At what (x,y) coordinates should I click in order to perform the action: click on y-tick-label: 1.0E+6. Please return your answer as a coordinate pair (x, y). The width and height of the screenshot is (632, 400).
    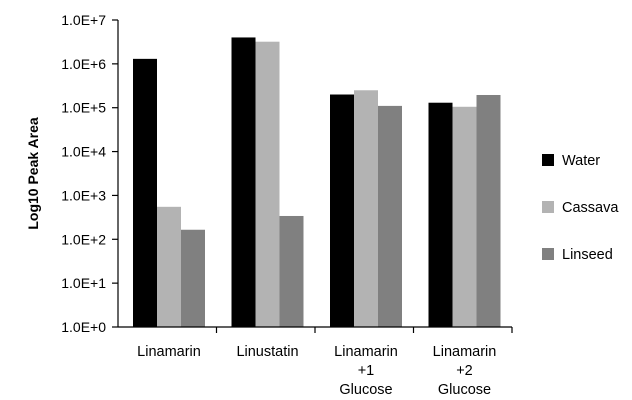
    Looking at the image, I should click on (83, 64).